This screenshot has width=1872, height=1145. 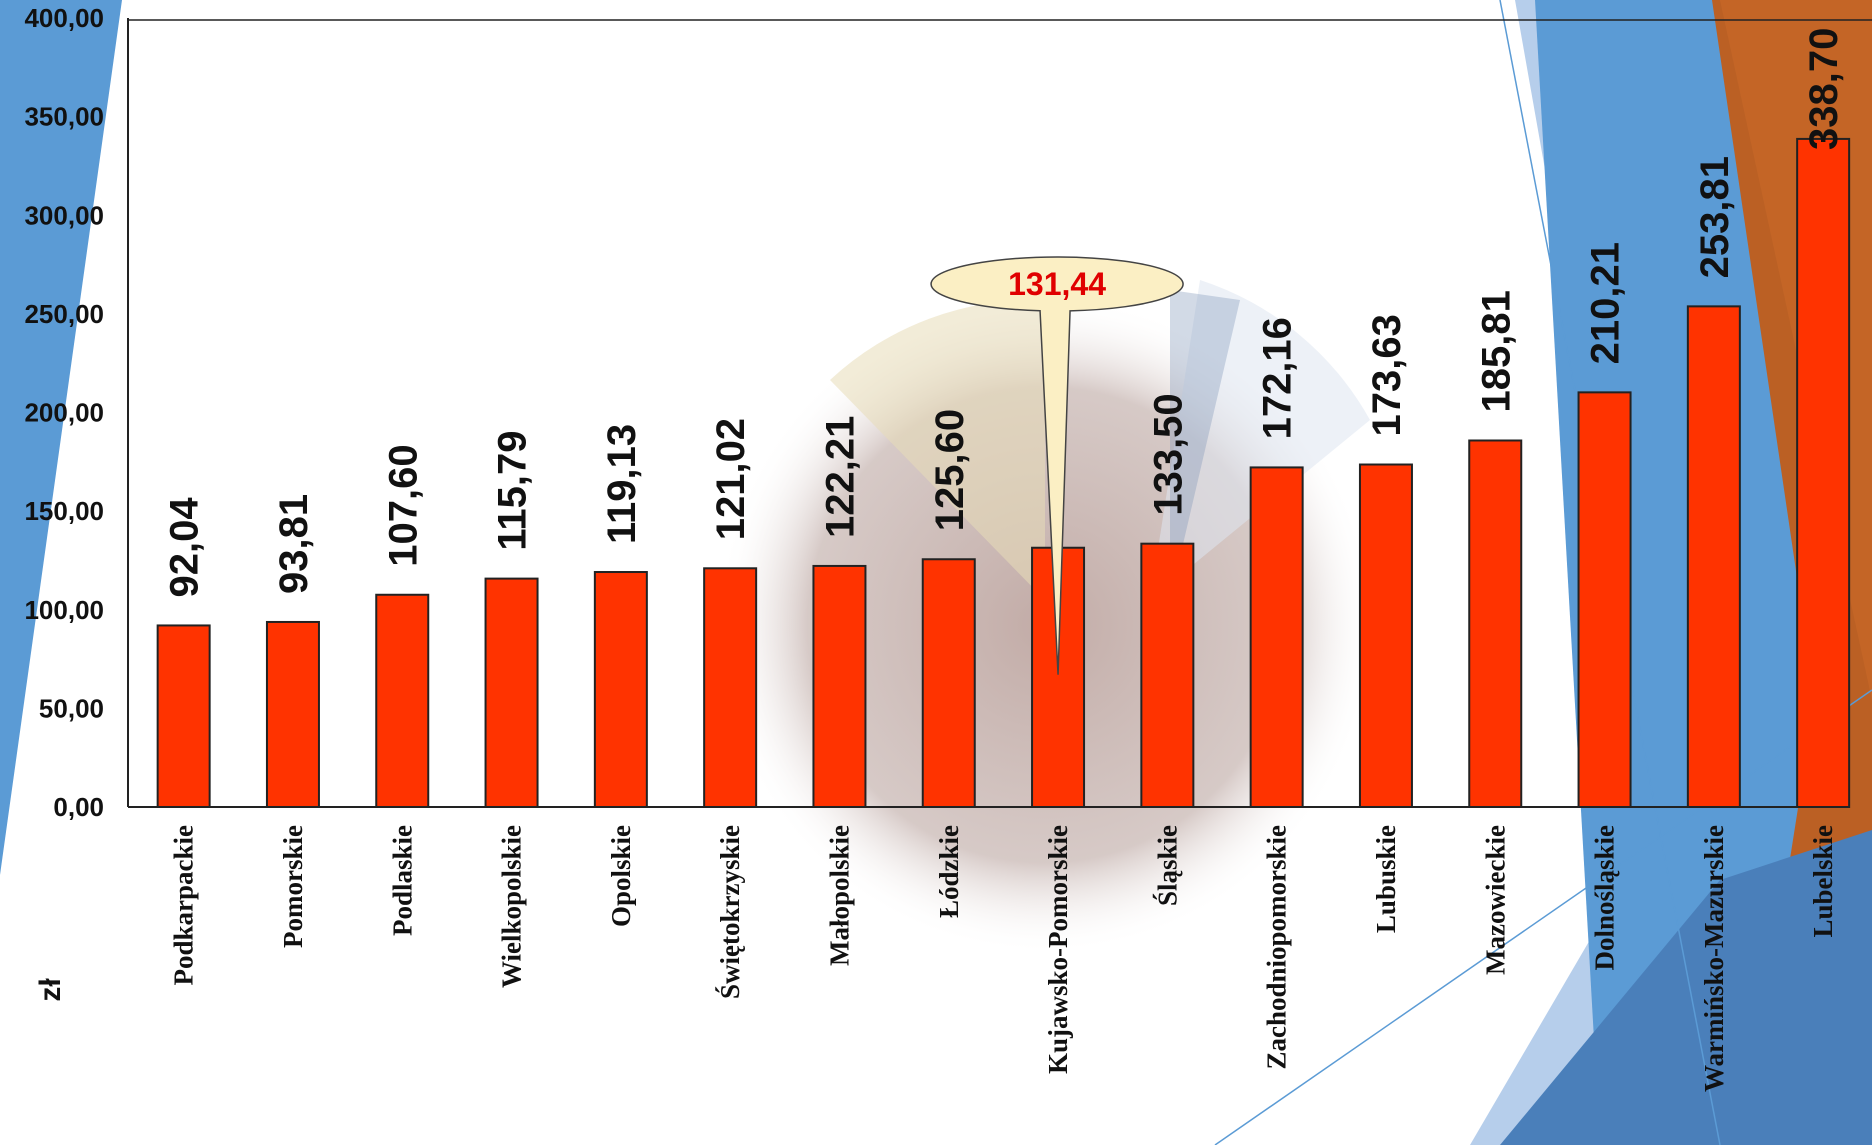 What do you see at coordinates (730, 912) in the screenshot?
I see `category-label: Świętokrzyskie` at bounding box center [730, 912].